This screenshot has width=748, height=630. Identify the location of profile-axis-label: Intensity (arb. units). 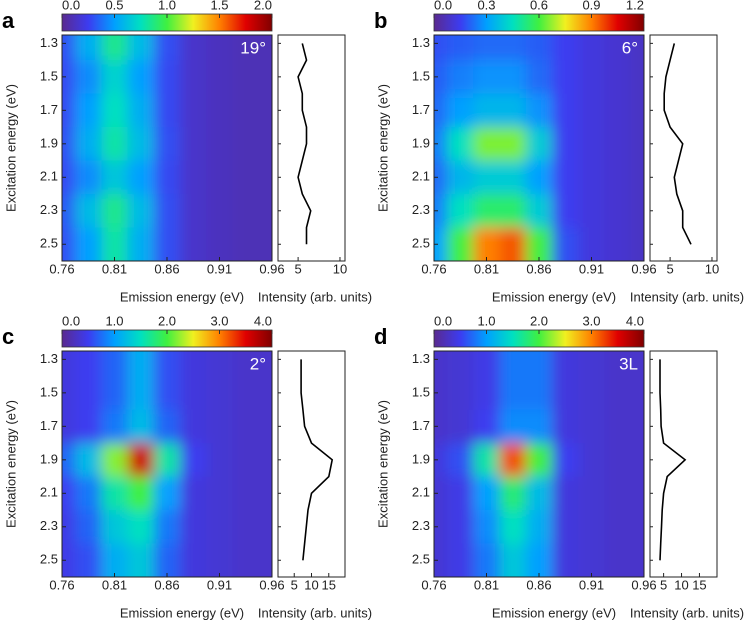
(315, 296).